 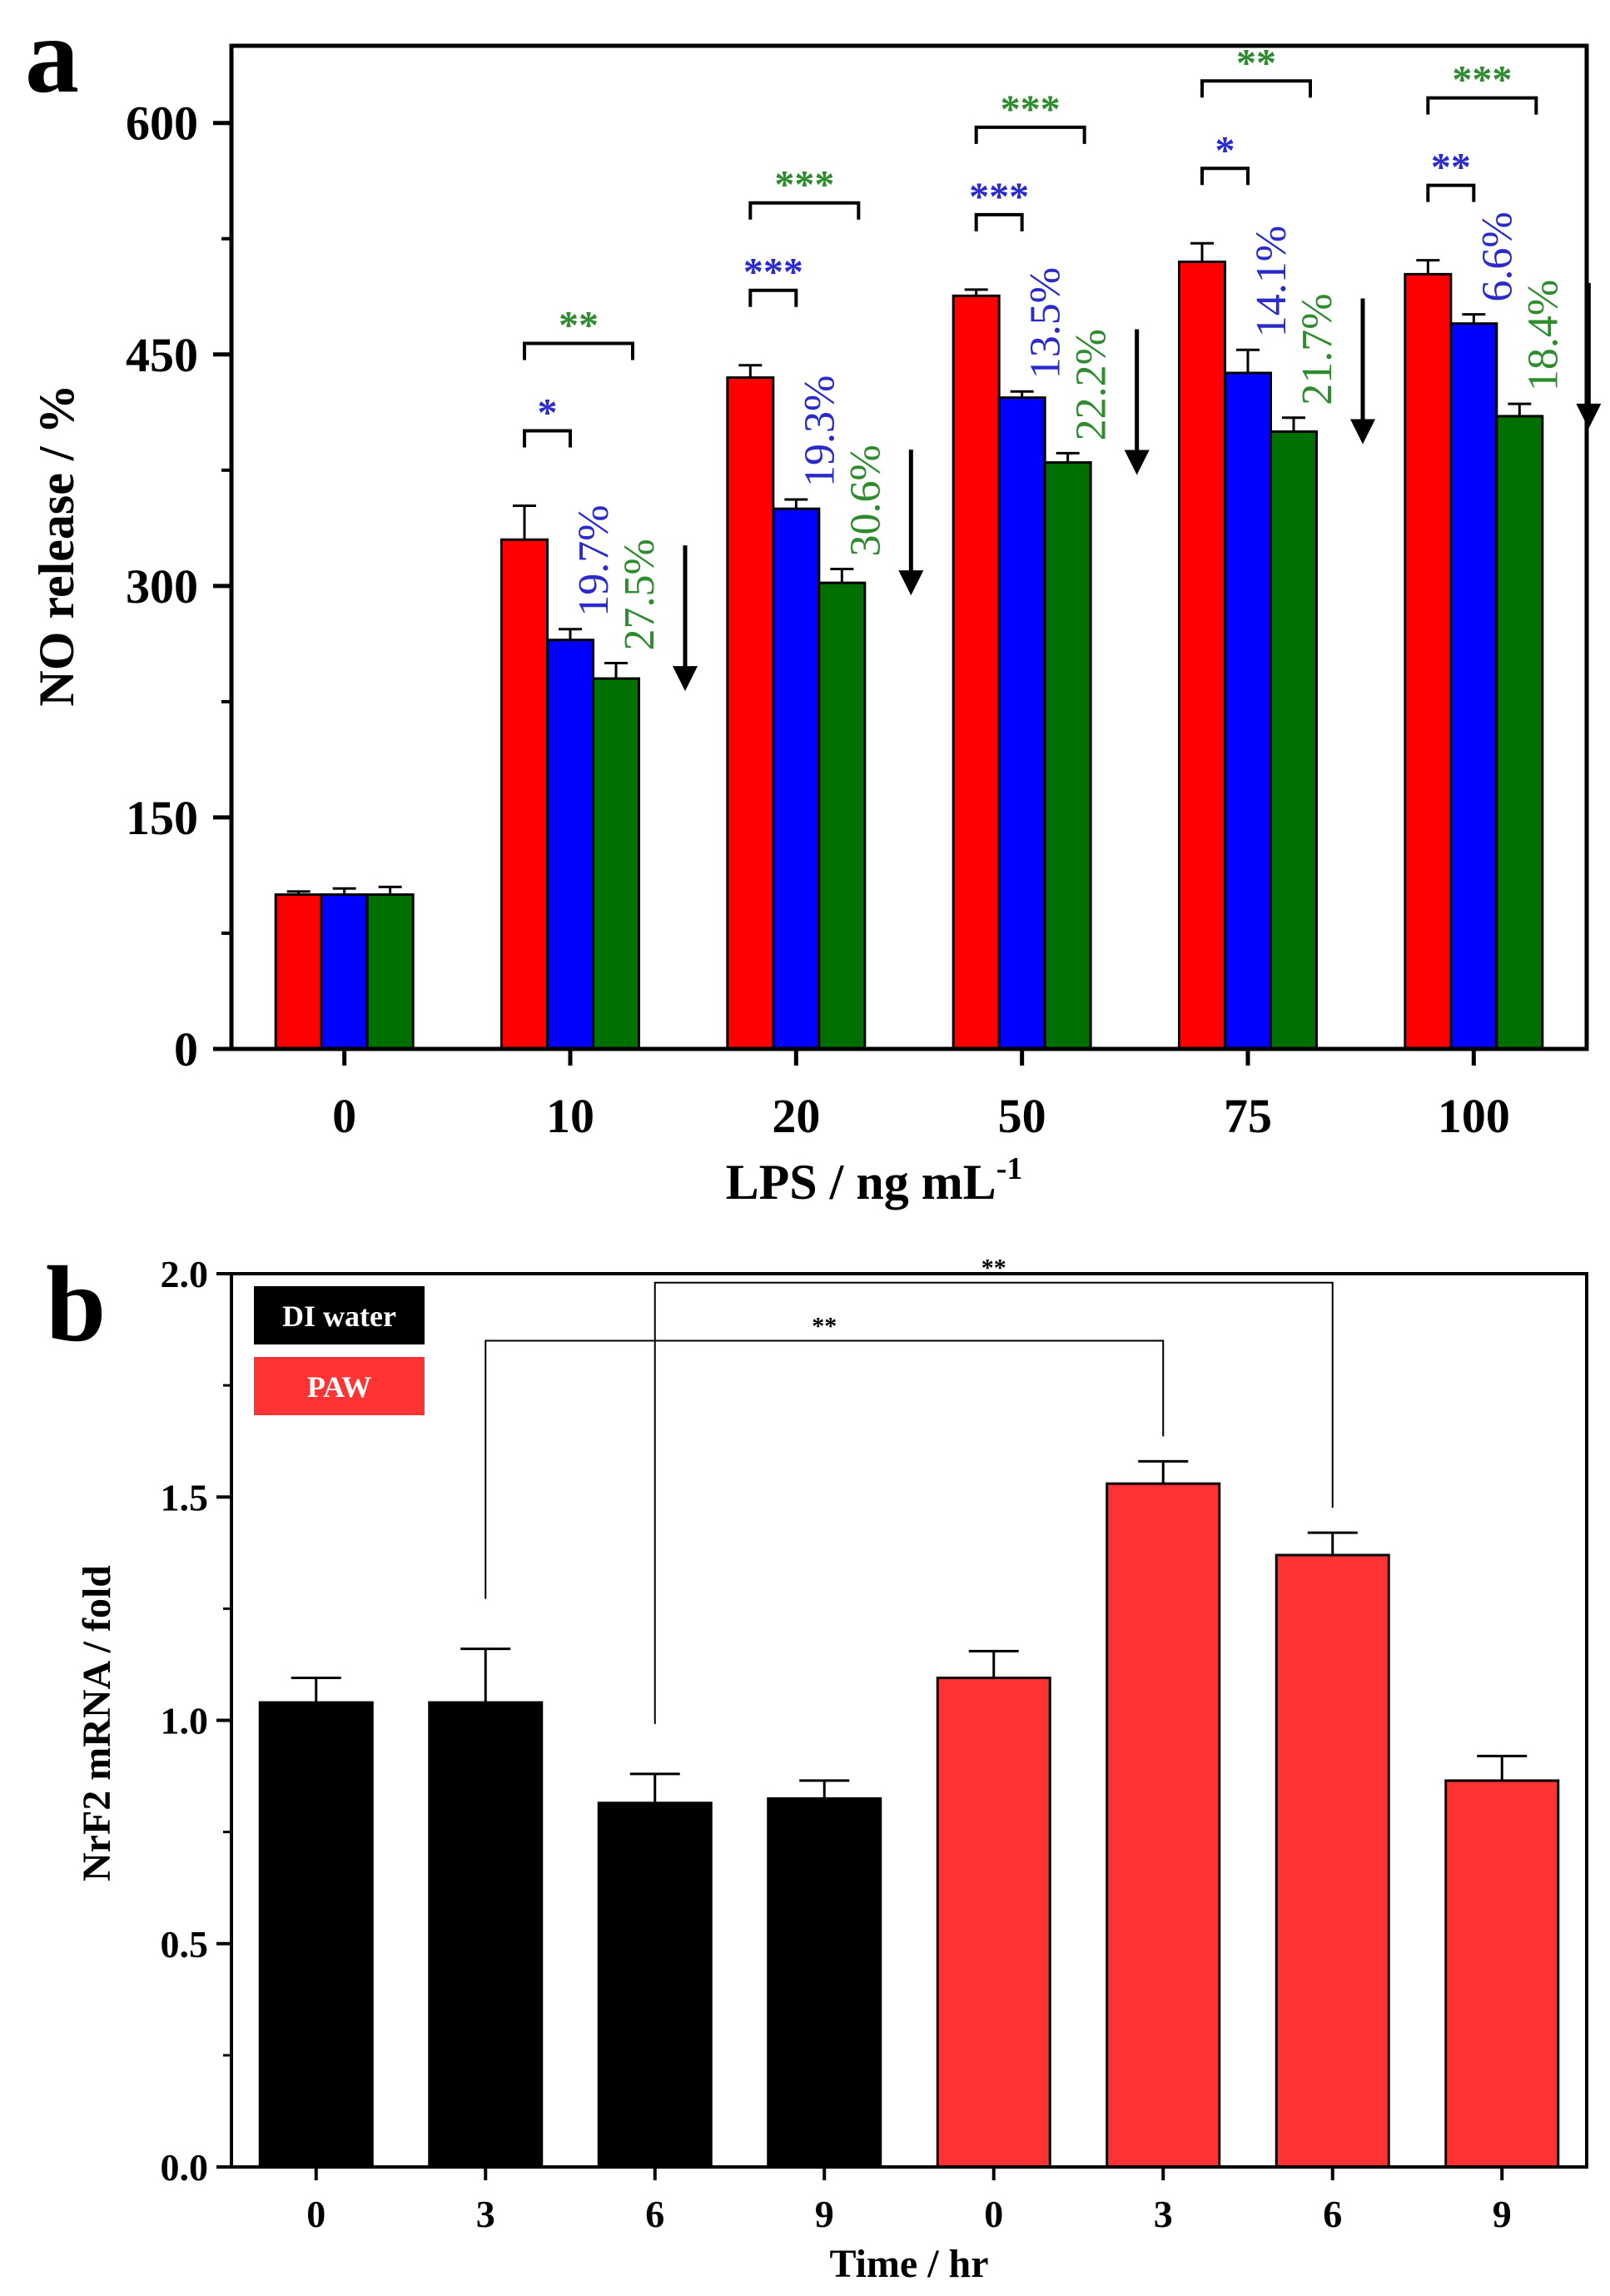 What do you see at coordinates (76, 1304) in the screenshot?
I see `panel-b-label: b` at bounding box center [76, 1304].